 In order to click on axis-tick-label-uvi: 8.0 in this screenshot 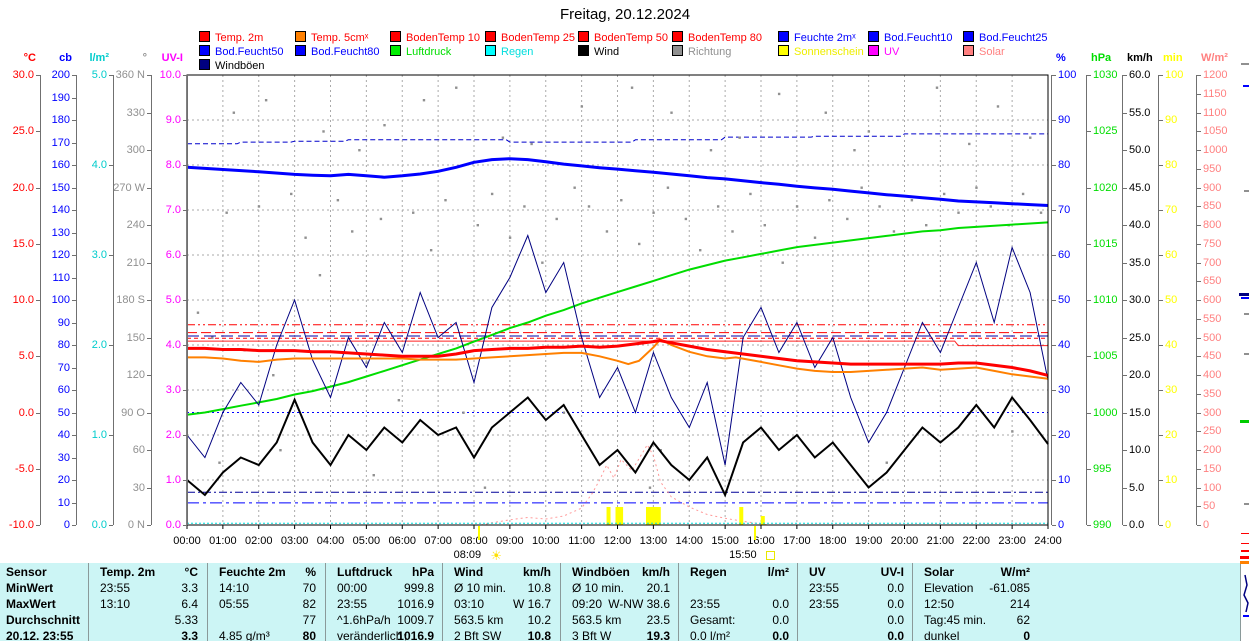, I will do `click(173, 165)`.